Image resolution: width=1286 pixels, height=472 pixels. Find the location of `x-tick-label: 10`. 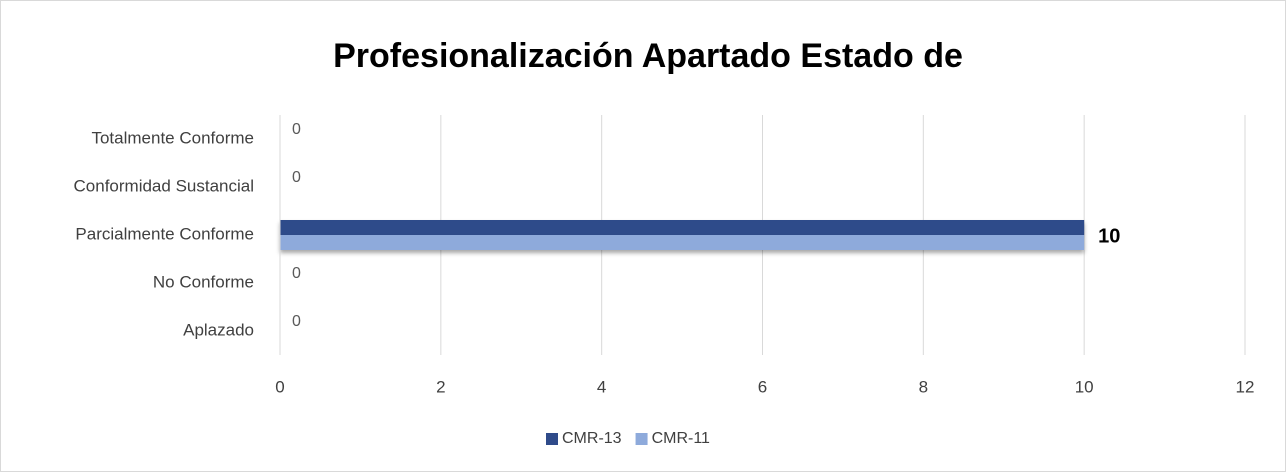

x-tick-label: 10 is located at coordinates (1084, 386).